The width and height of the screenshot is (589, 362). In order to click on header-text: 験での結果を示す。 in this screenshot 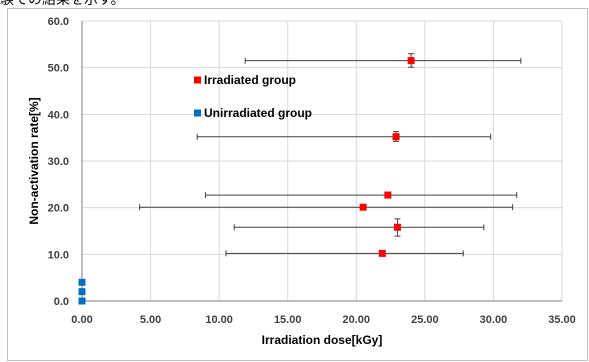, I will do `click(62, 4)`.